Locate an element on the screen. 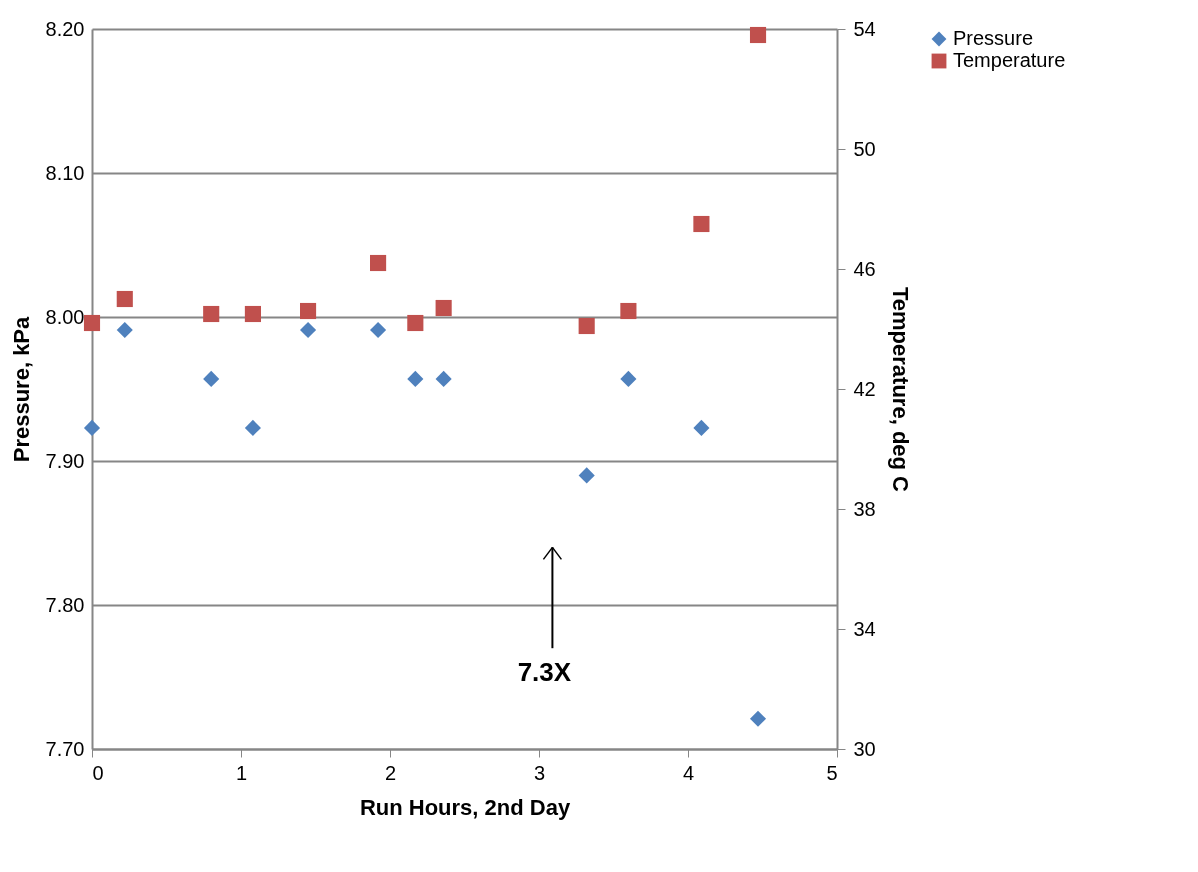 The width and height of the screenshot is (1198, 872). y-tick-label: 8.20 is located at coordinates (65, 28).